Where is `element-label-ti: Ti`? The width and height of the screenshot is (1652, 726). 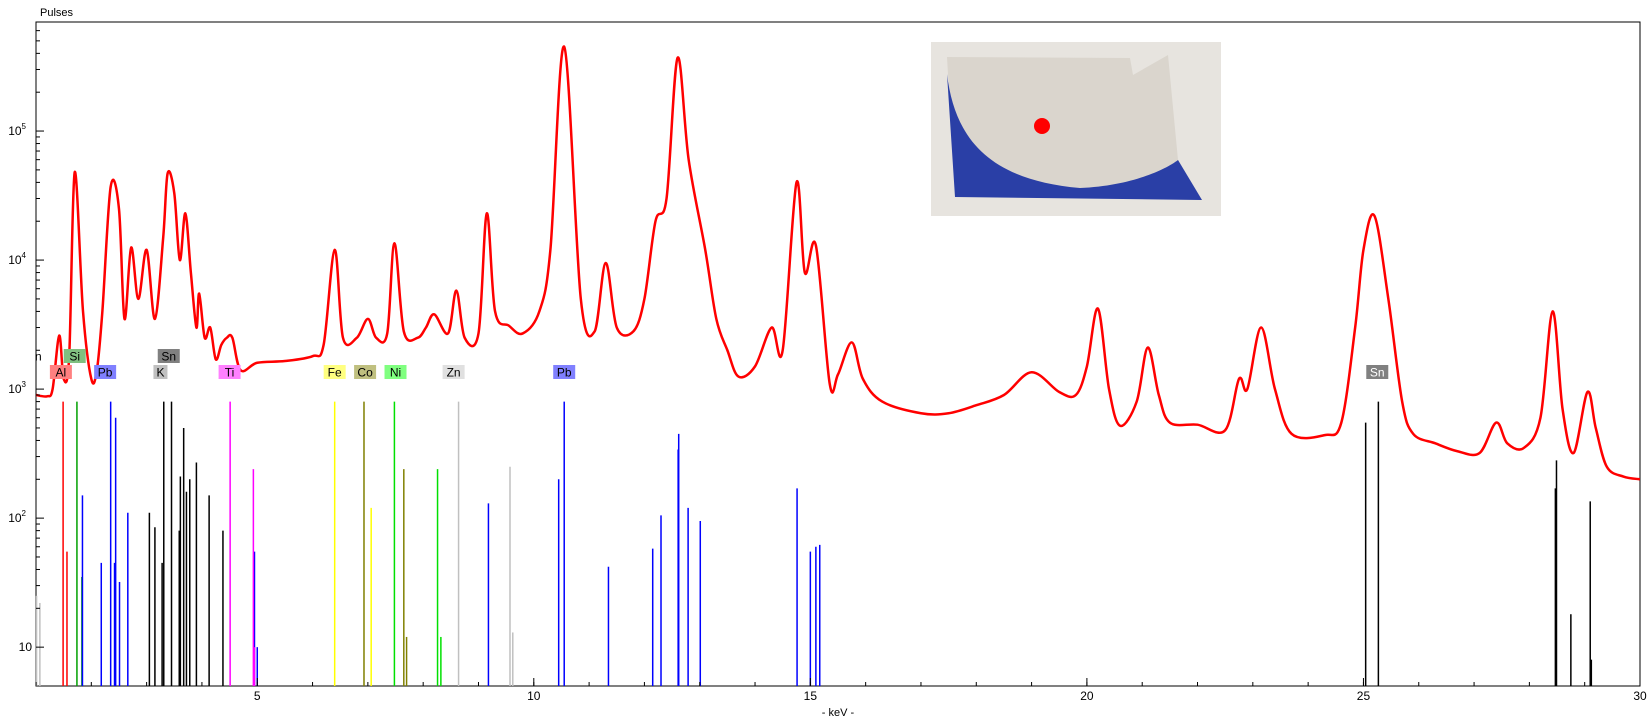
element-label-ti: Ti is located at coordinates (229, 372).